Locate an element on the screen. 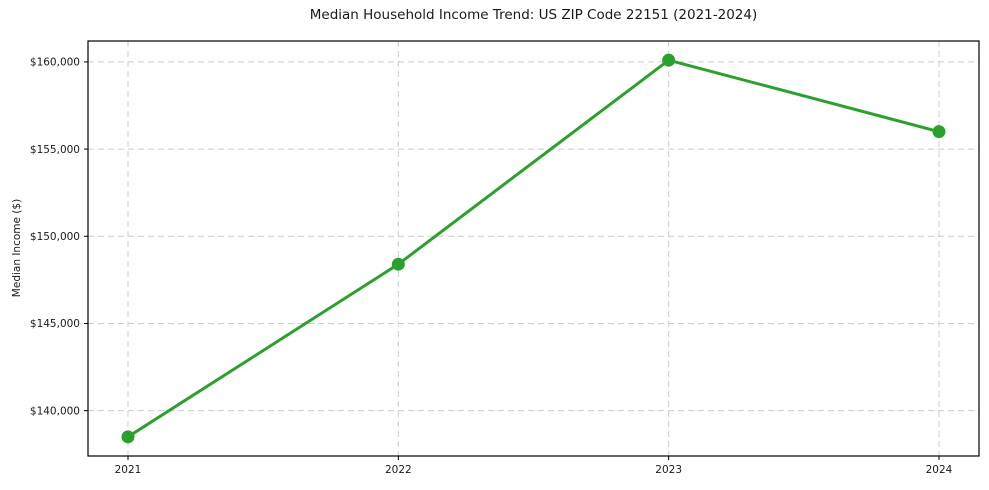 Image resolution: width=989 pixels, height=490 pixels. y-tick-label: $140,000 is located at coordinates (55, 411).